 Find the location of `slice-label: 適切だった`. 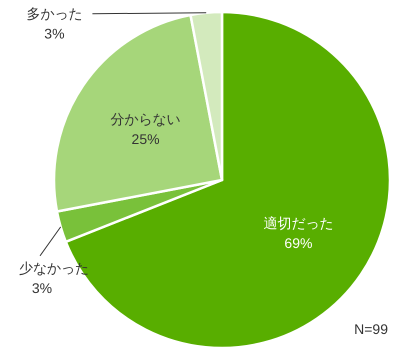

slice-label: 適切だった is located at coordinates (298, 222).